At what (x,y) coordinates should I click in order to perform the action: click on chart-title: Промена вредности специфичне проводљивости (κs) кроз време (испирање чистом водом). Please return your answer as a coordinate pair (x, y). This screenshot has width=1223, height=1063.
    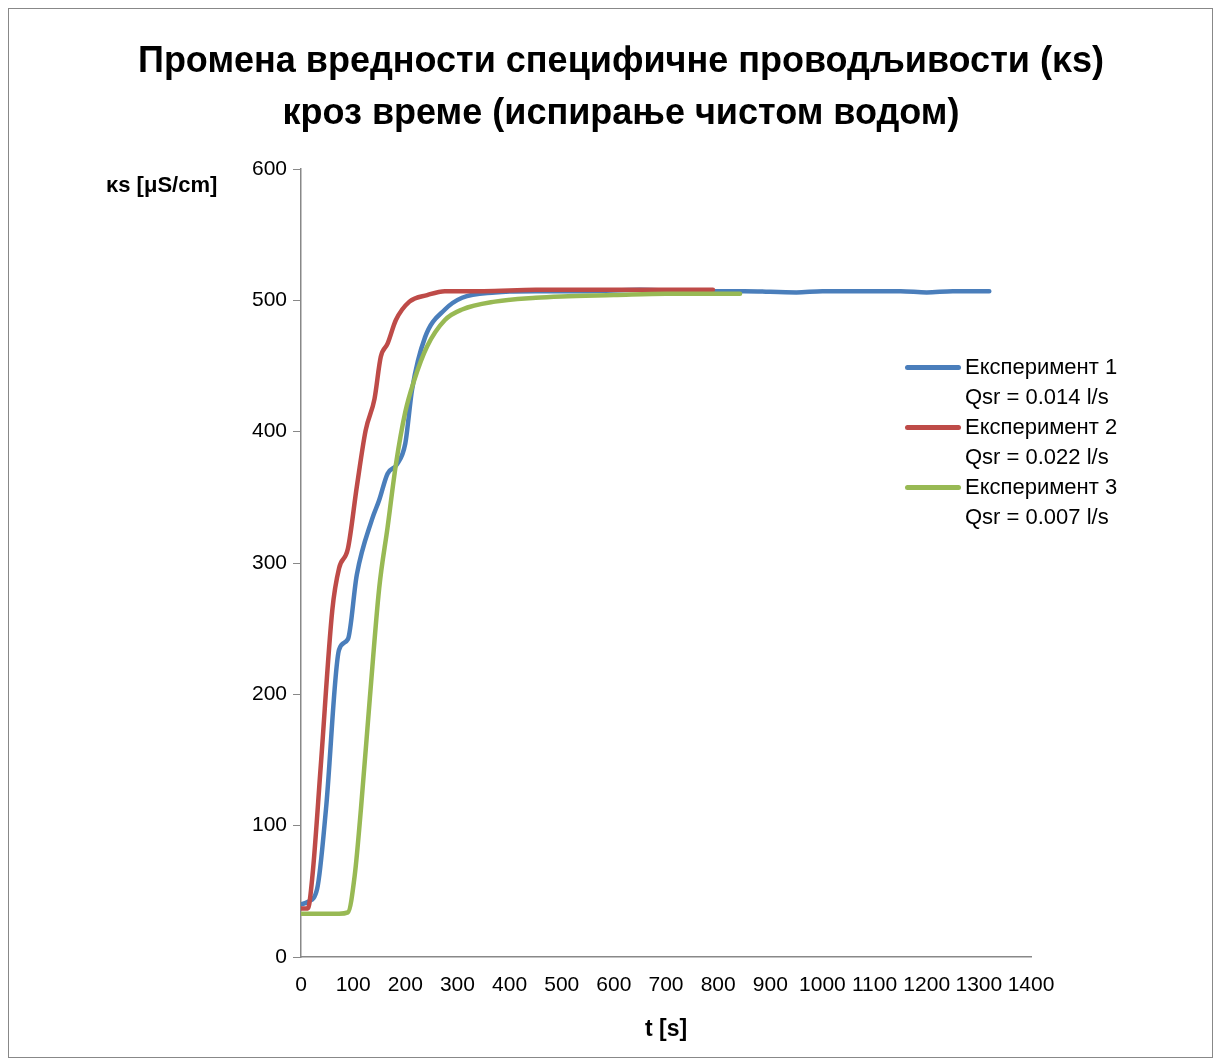
    Looking at the image, I should click on (621, 86).